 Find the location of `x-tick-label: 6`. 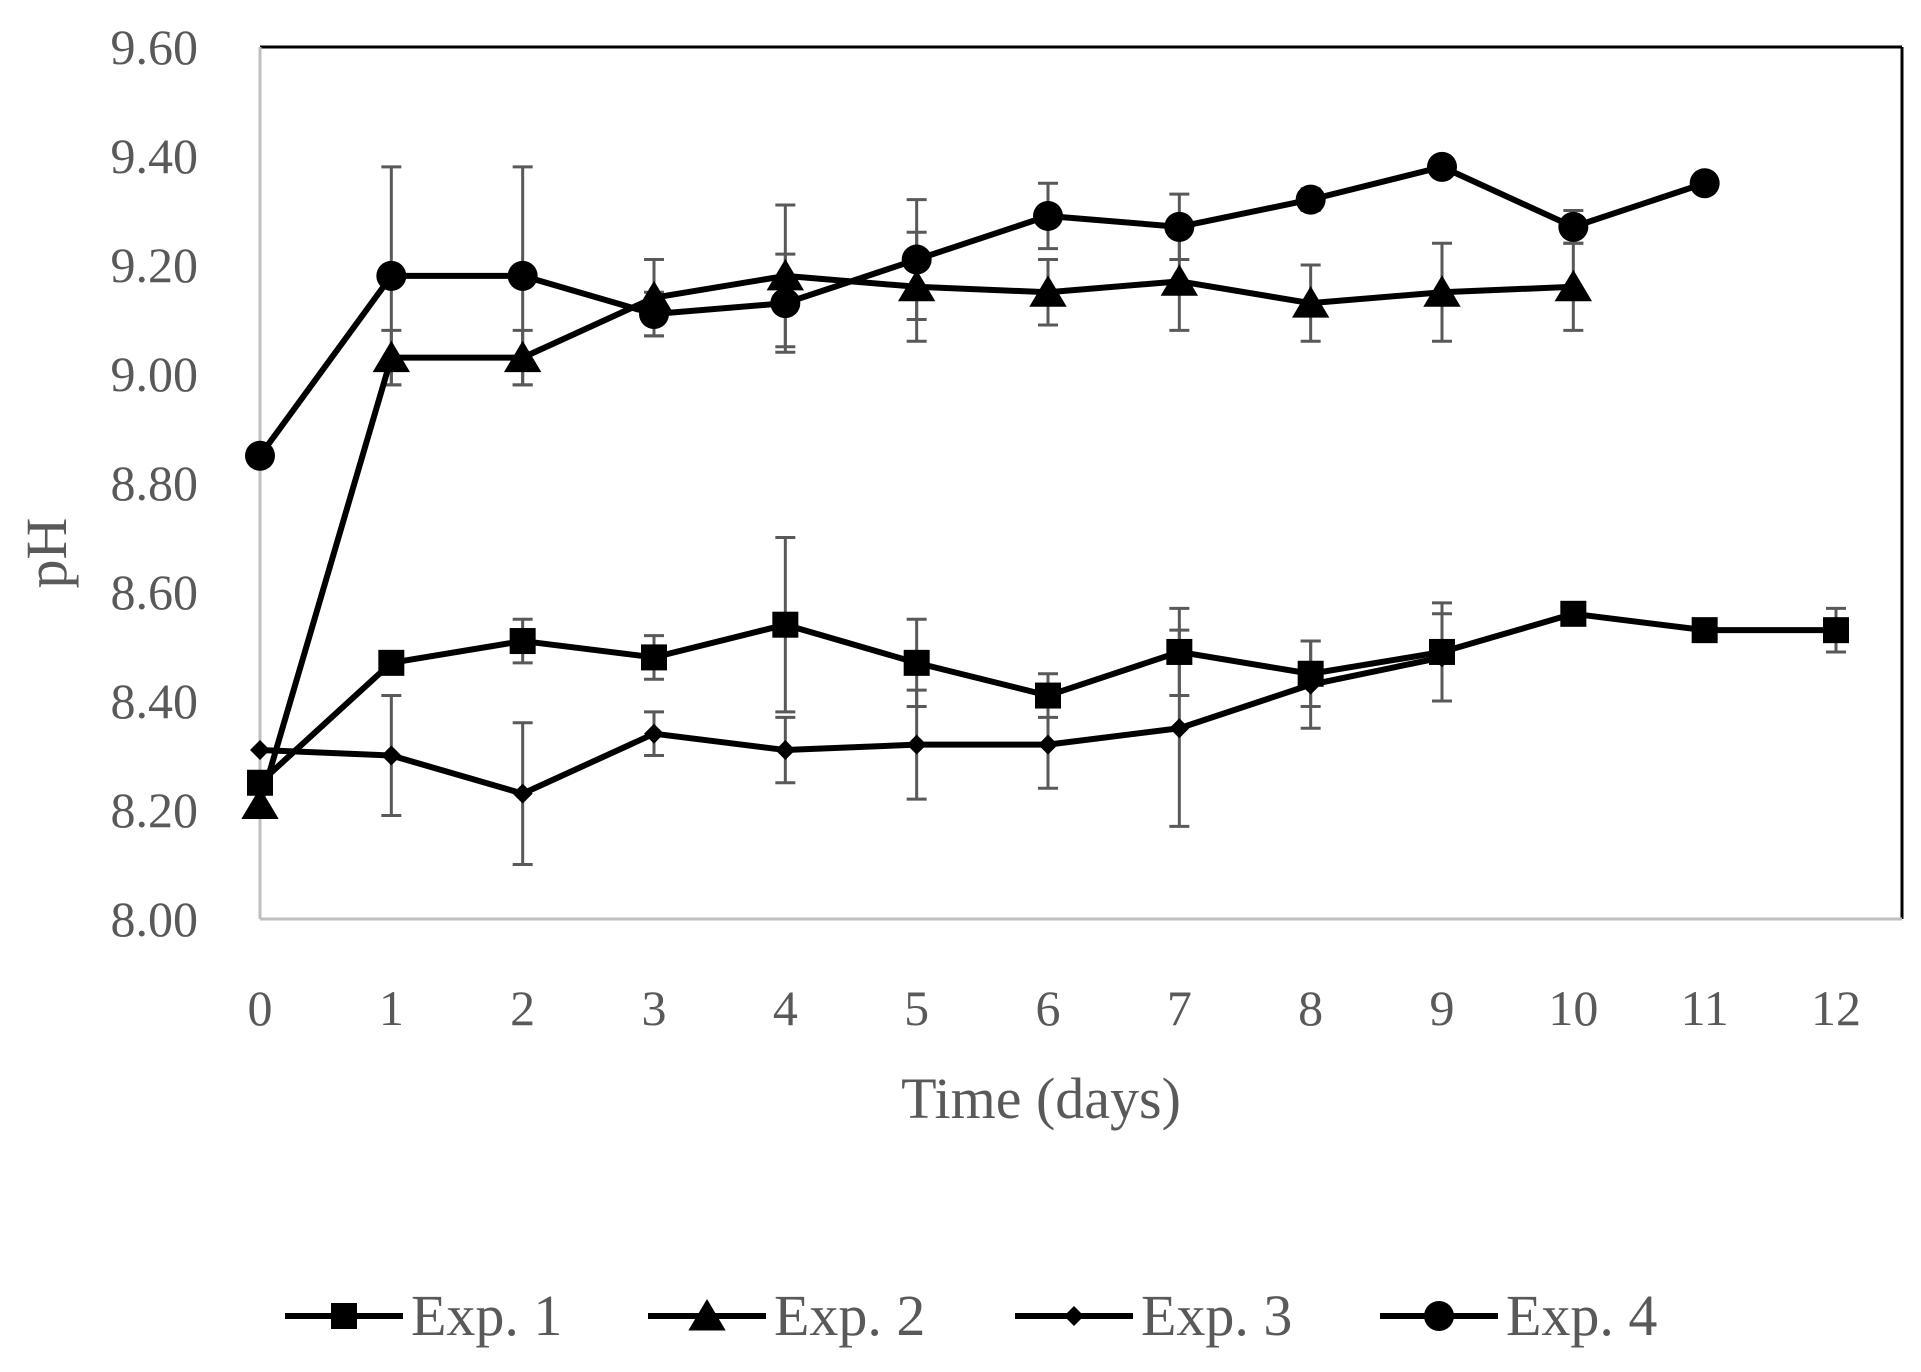

x-tick-label: 6 is located at coordinates (1048, 1008).